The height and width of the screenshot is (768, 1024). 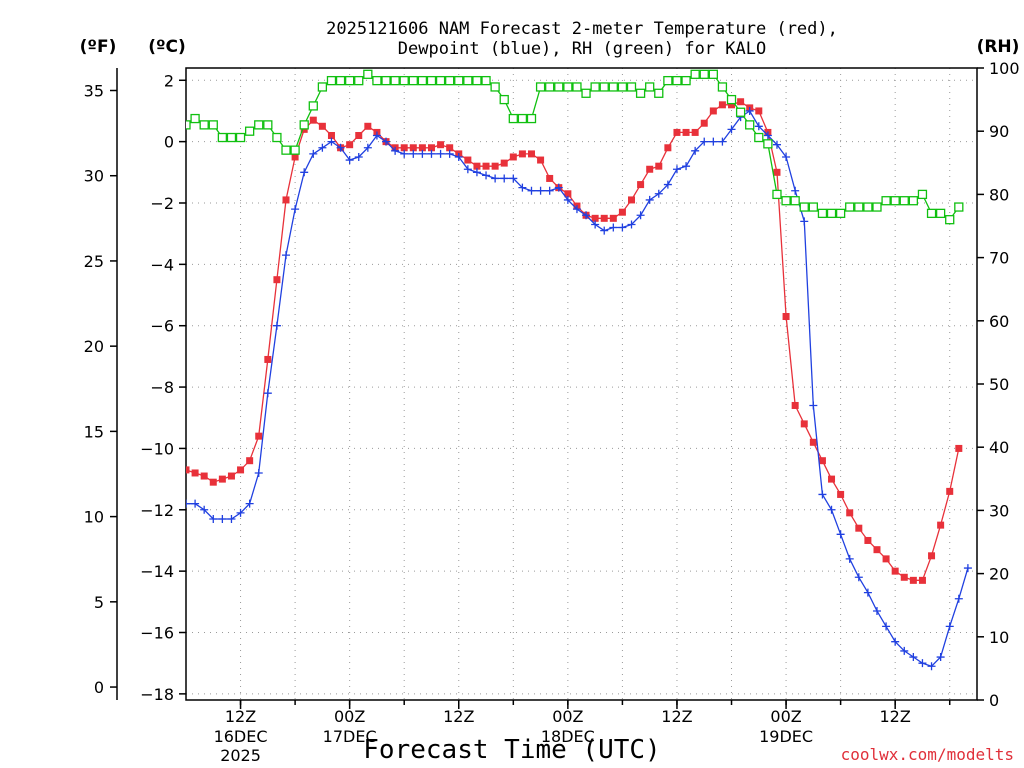 I want to click on date-label-x: 16DEC, so click(x=241, y=736).